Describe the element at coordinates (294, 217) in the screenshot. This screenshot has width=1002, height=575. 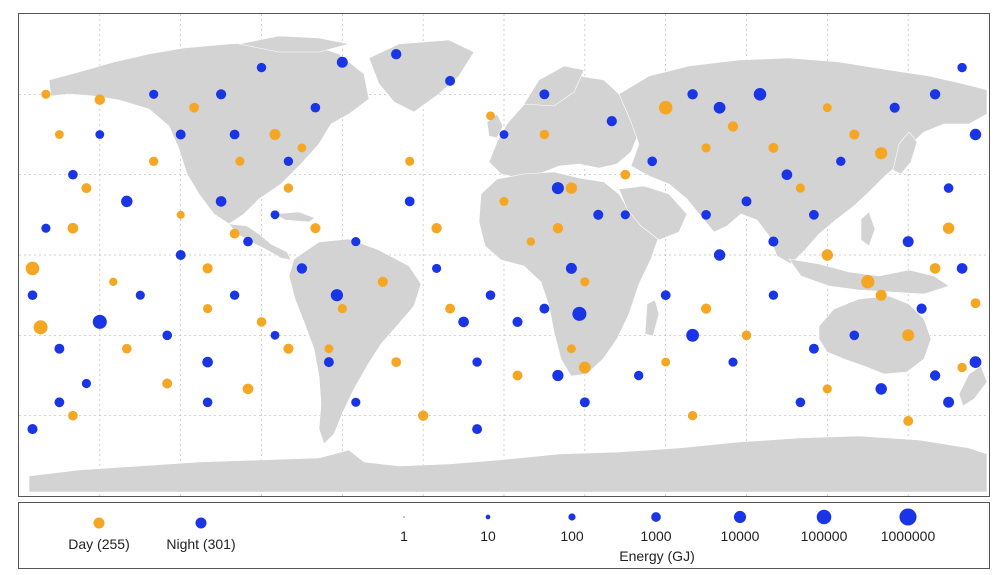
I see `land-caribbean` at that location.